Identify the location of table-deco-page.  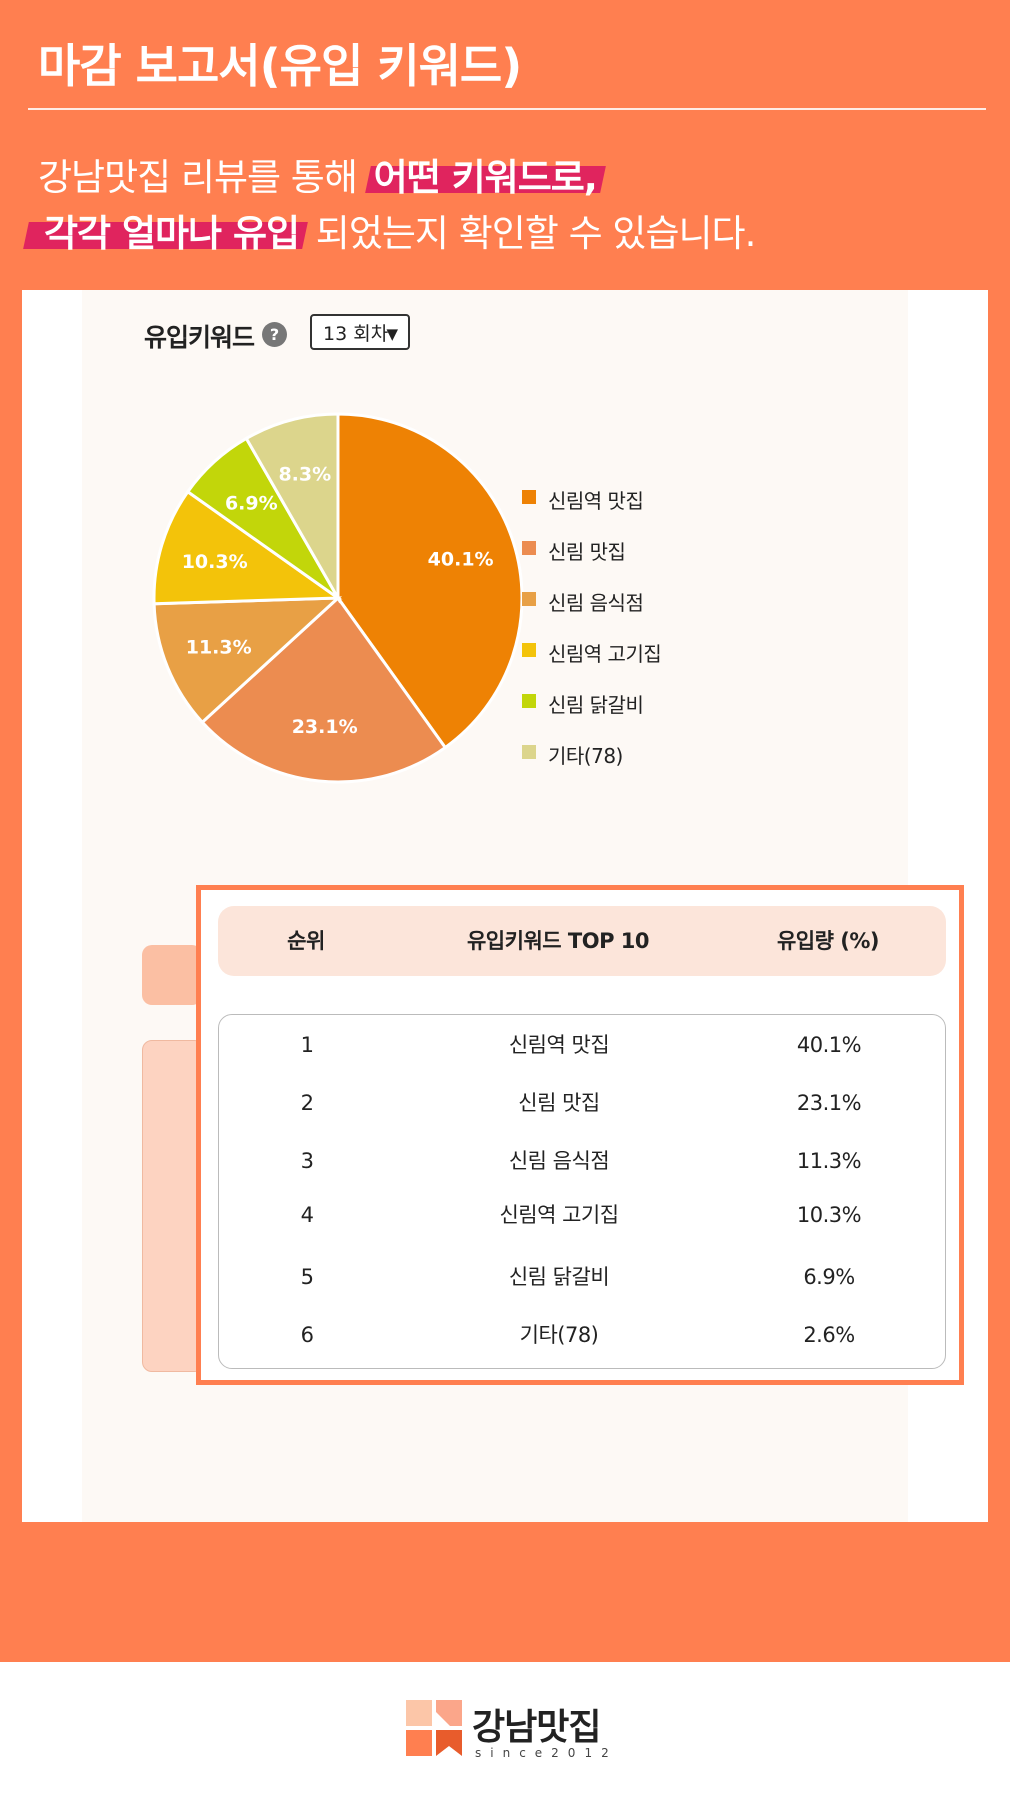
(173, 1206).